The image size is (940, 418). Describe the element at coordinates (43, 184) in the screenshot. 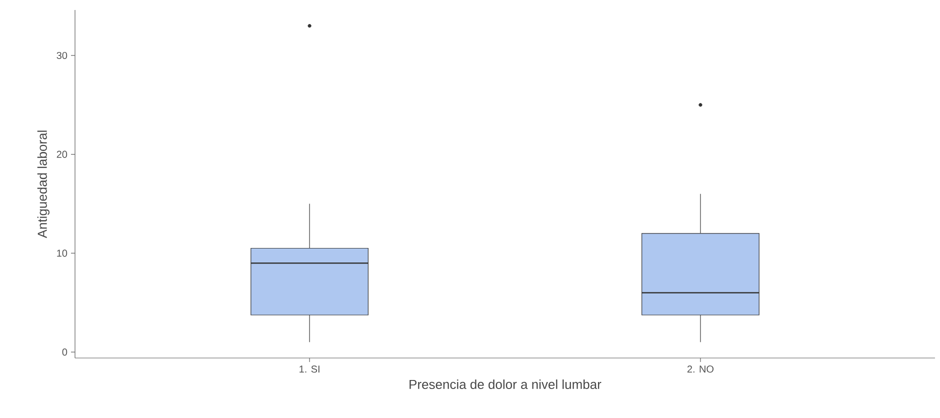

I see `y-axis-title: Antiguedad laboral` at that location.